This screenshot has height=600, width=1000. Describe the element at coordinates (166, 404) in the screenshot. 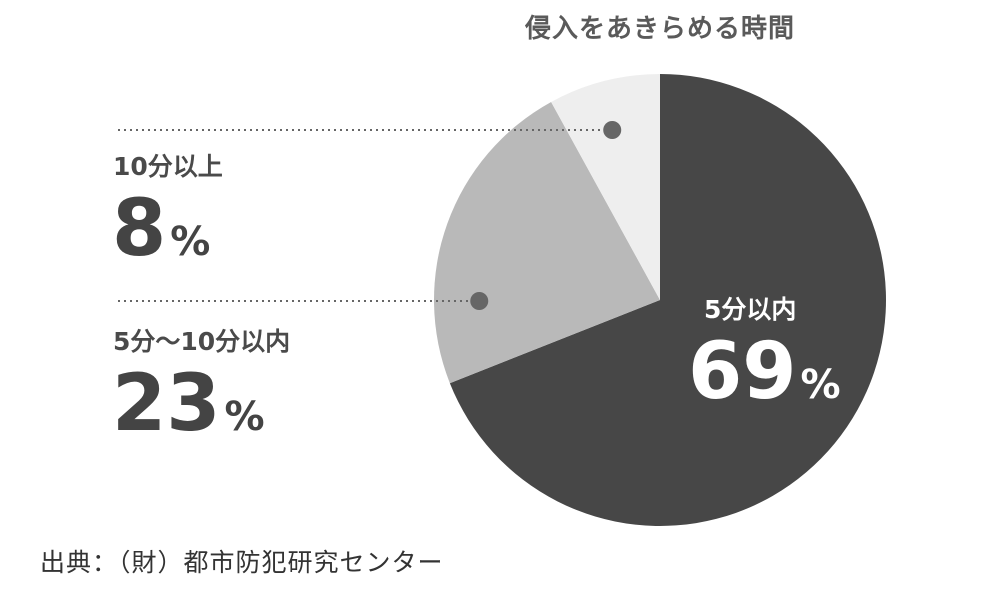

I see `slice-value-5-10min: 23` at that location.